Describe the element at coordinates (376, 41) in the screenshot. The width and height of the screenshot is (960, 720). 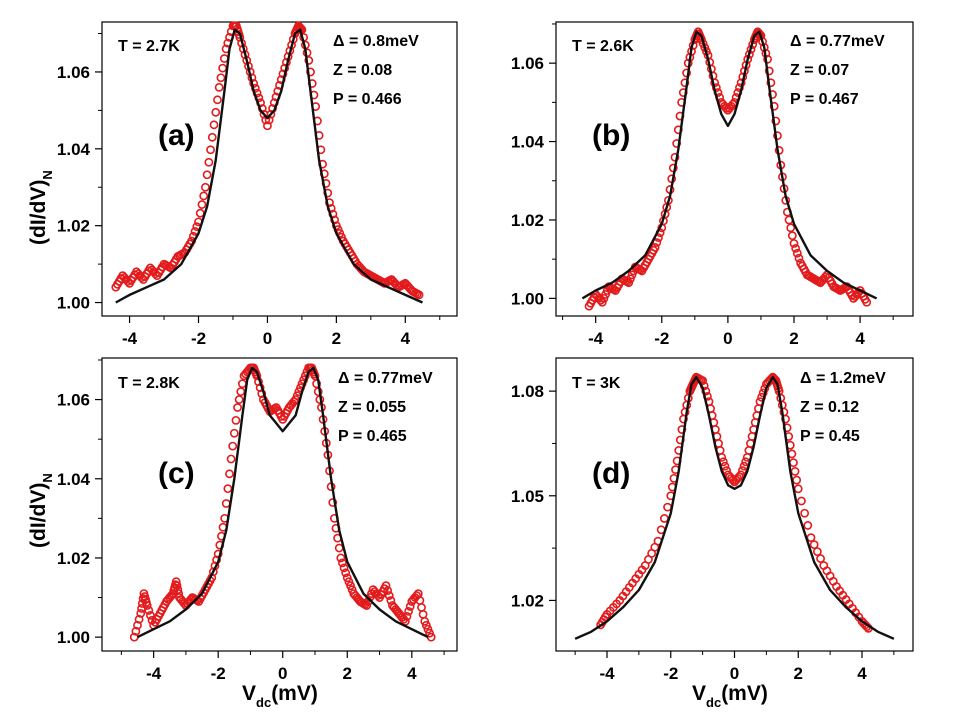
I see `fit-parameter-annotation: Δ = 0.8meV` at that location.